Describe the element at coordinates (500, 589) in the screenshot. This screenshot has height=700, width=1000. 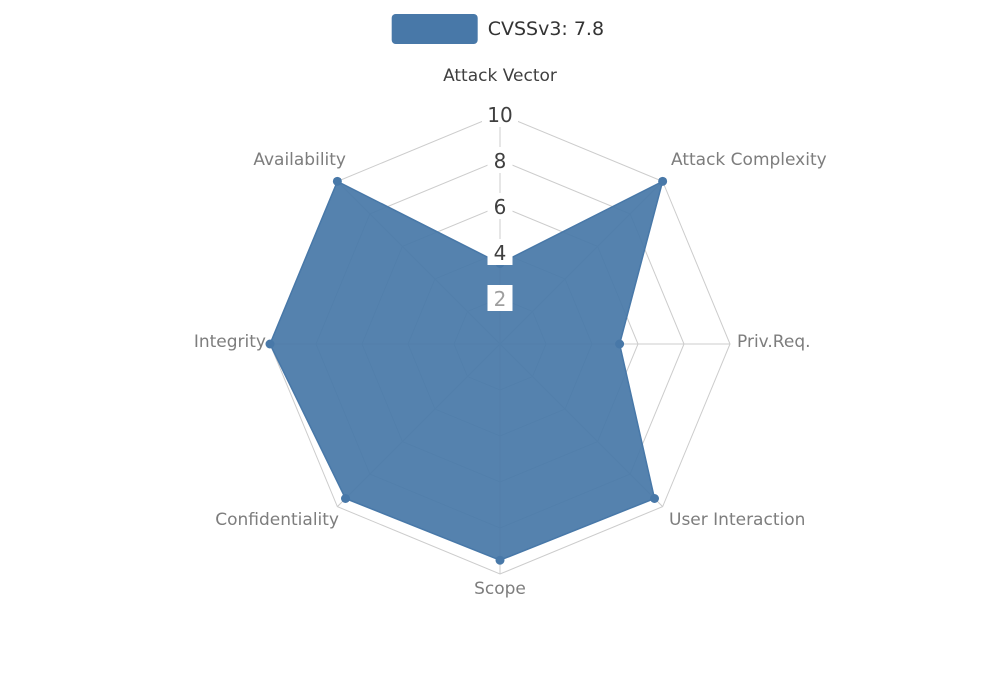
I see `axis-label-scope: Scope` at that location.